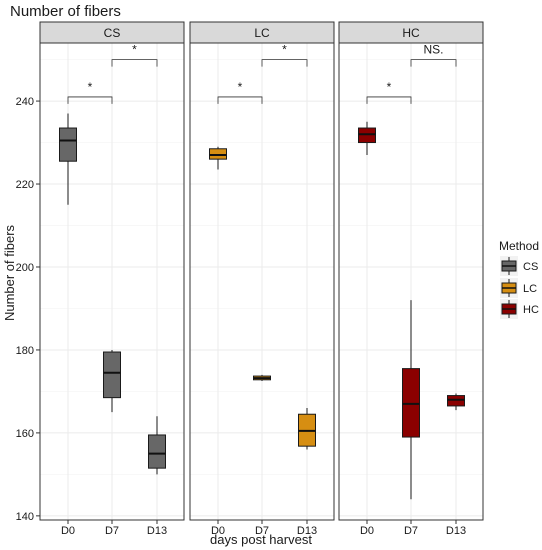  What do you see at coordinates (25, 268) in the screenshot?
I see `y-tick-label: 200` at bounding box center [25, 268].